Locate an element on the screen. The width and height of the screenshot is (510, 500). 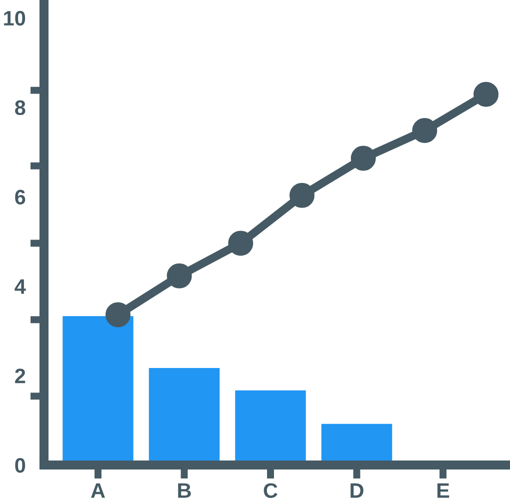
x-tick-label: E is located at coordinates (443, 490).